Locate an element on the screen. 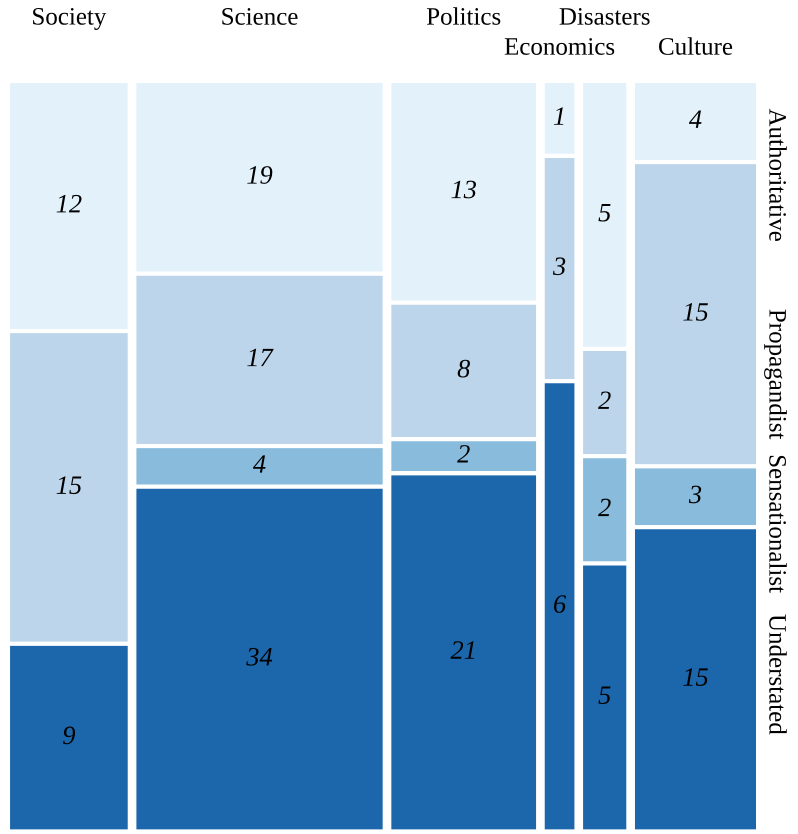 The width and height of the screenshot is (798, 834). data-label: 12 is located at coordinates (69, 203).